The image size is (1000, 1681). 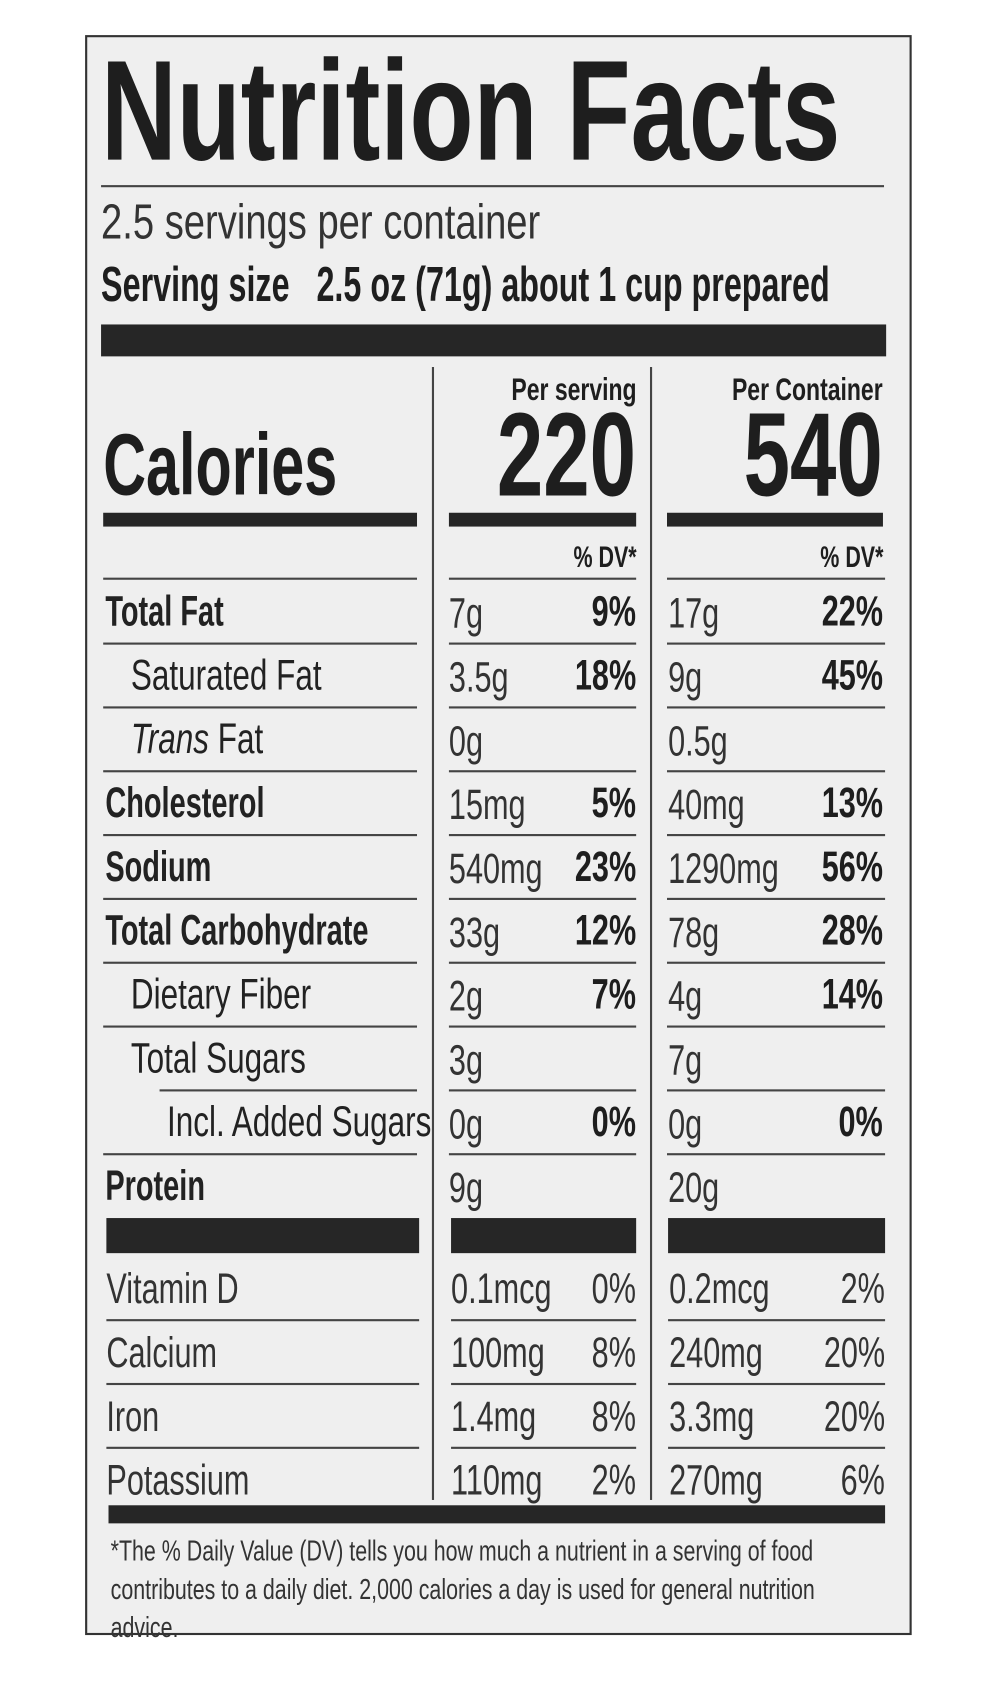 What do you see at coordinates (497, 1514) in the screenshot?
I see `bottom-thick-divider` at bounding box center [497, 1514].